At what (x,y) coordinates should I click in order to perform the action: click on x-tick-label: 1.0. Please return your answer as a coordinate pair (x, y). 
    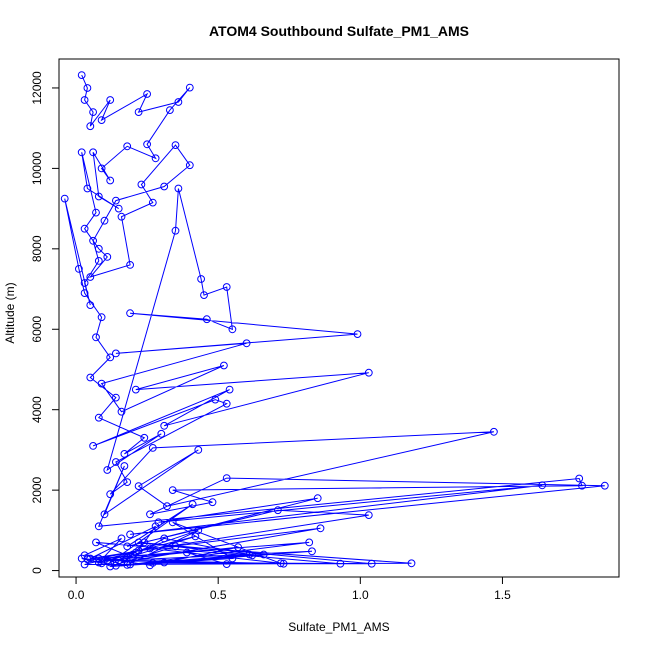
    Looking at the image, I should click on (360, 595).